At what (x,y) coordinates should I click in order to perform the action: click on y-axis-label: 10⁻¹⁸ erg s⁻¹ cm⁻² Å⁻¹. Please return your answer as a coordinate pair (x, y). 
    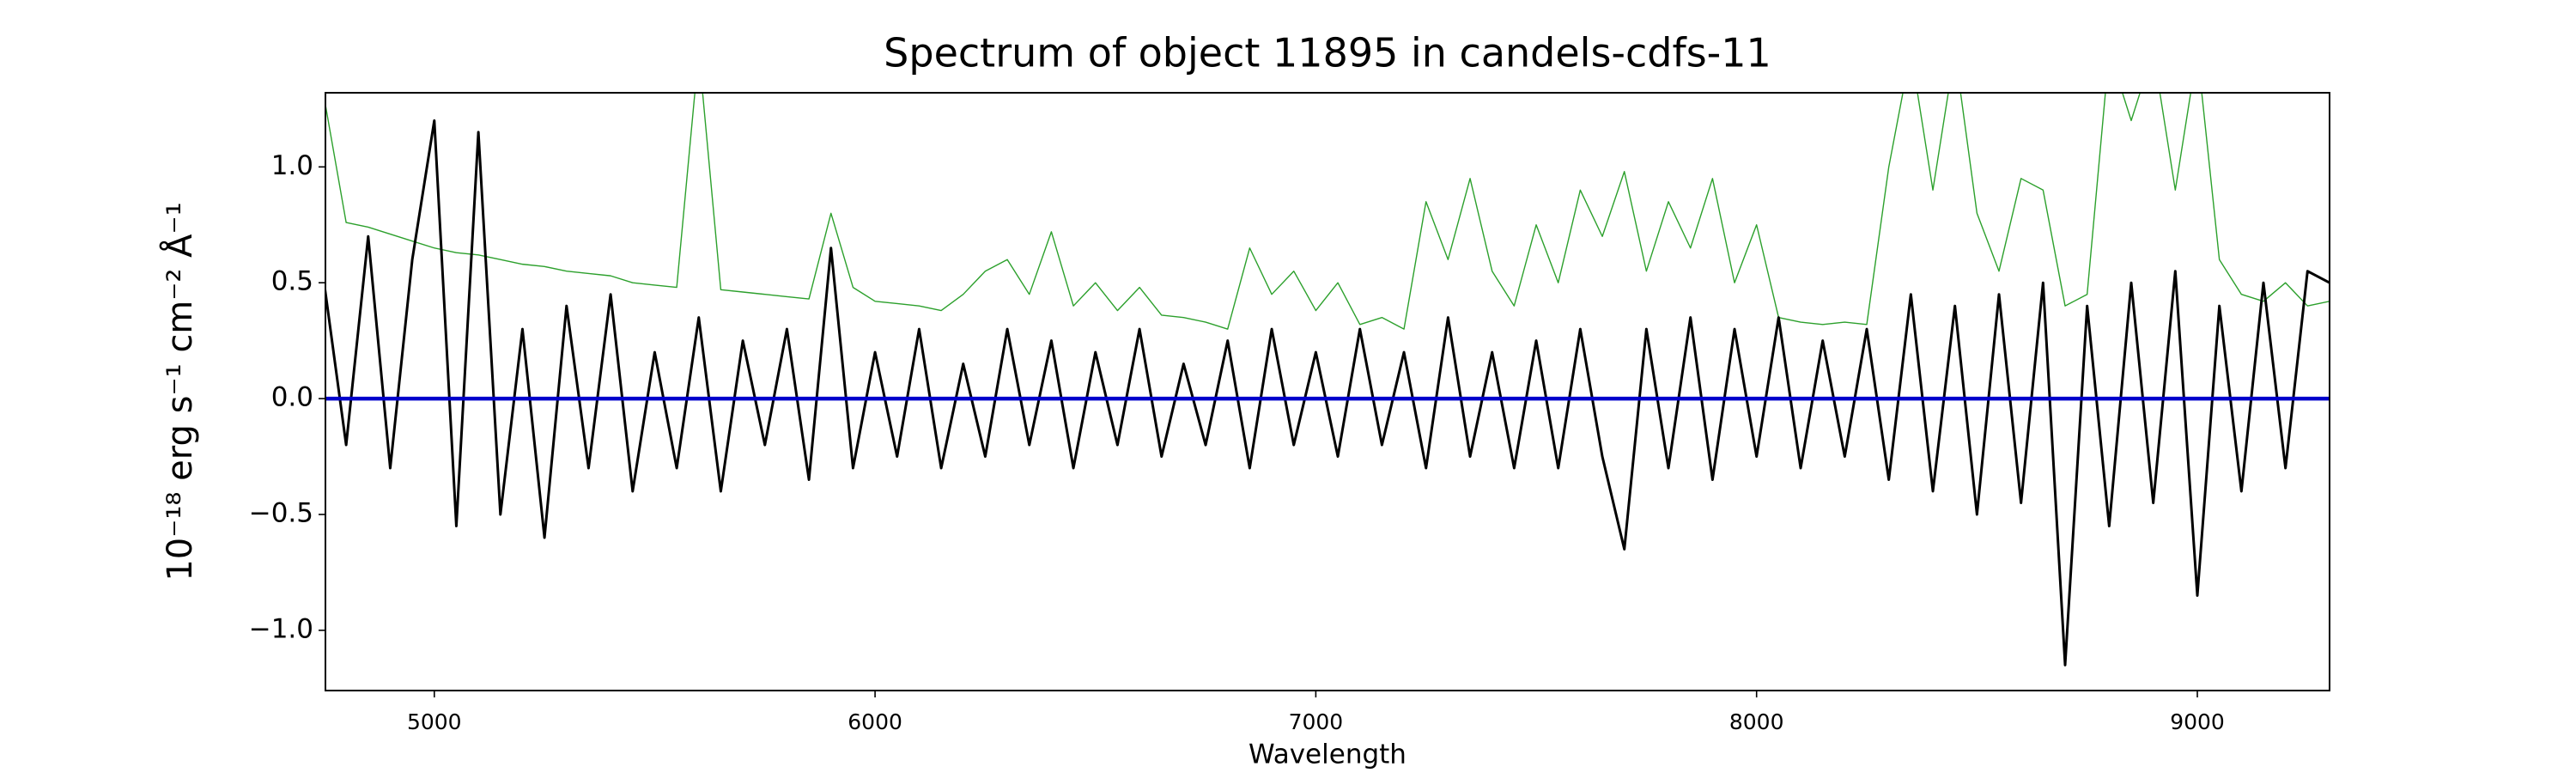
    Looking at the image, I should click on (180, 391).